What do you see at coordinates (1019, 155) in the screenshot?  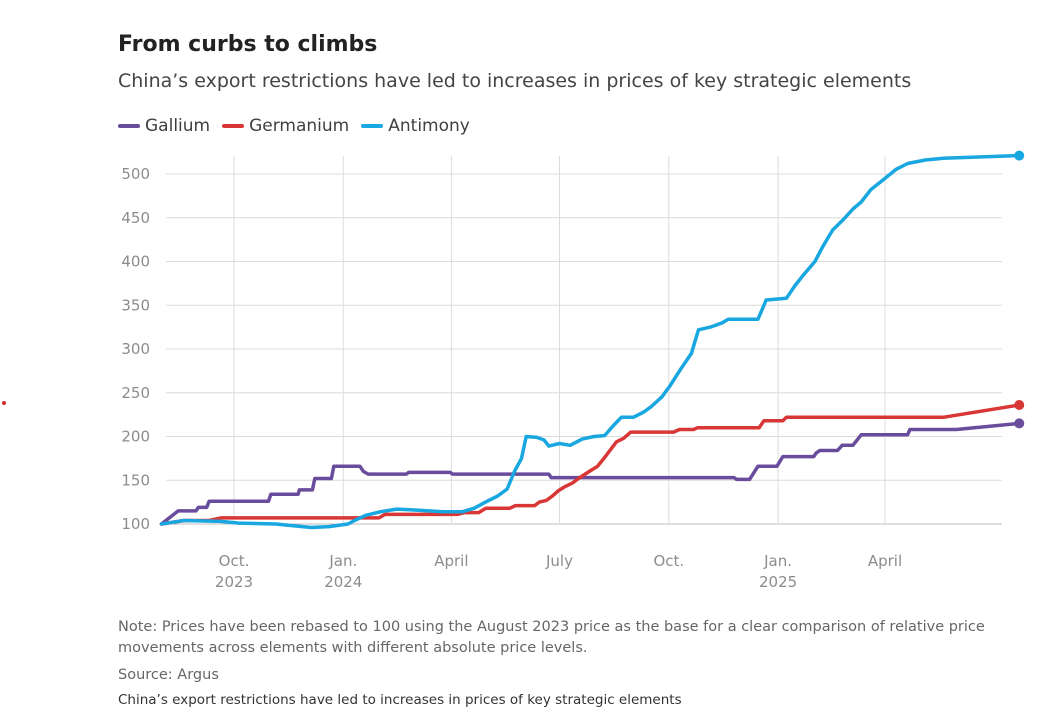 I see `series-end-point-antimony` at bounding box center [1019, 155].